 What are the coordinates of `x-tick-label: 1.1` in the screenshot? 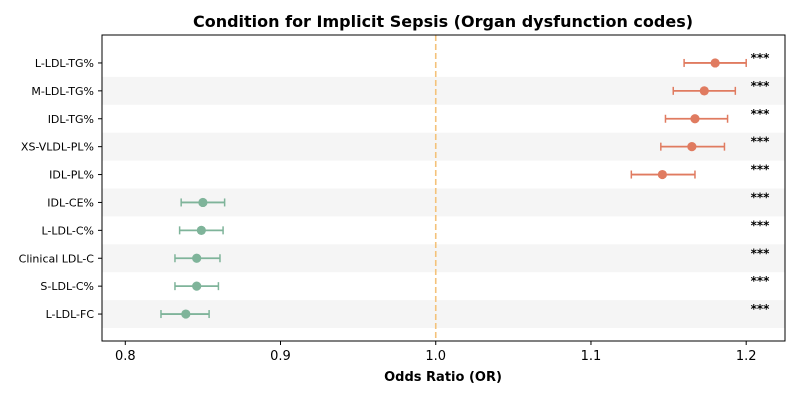 It's located at (591, 356).